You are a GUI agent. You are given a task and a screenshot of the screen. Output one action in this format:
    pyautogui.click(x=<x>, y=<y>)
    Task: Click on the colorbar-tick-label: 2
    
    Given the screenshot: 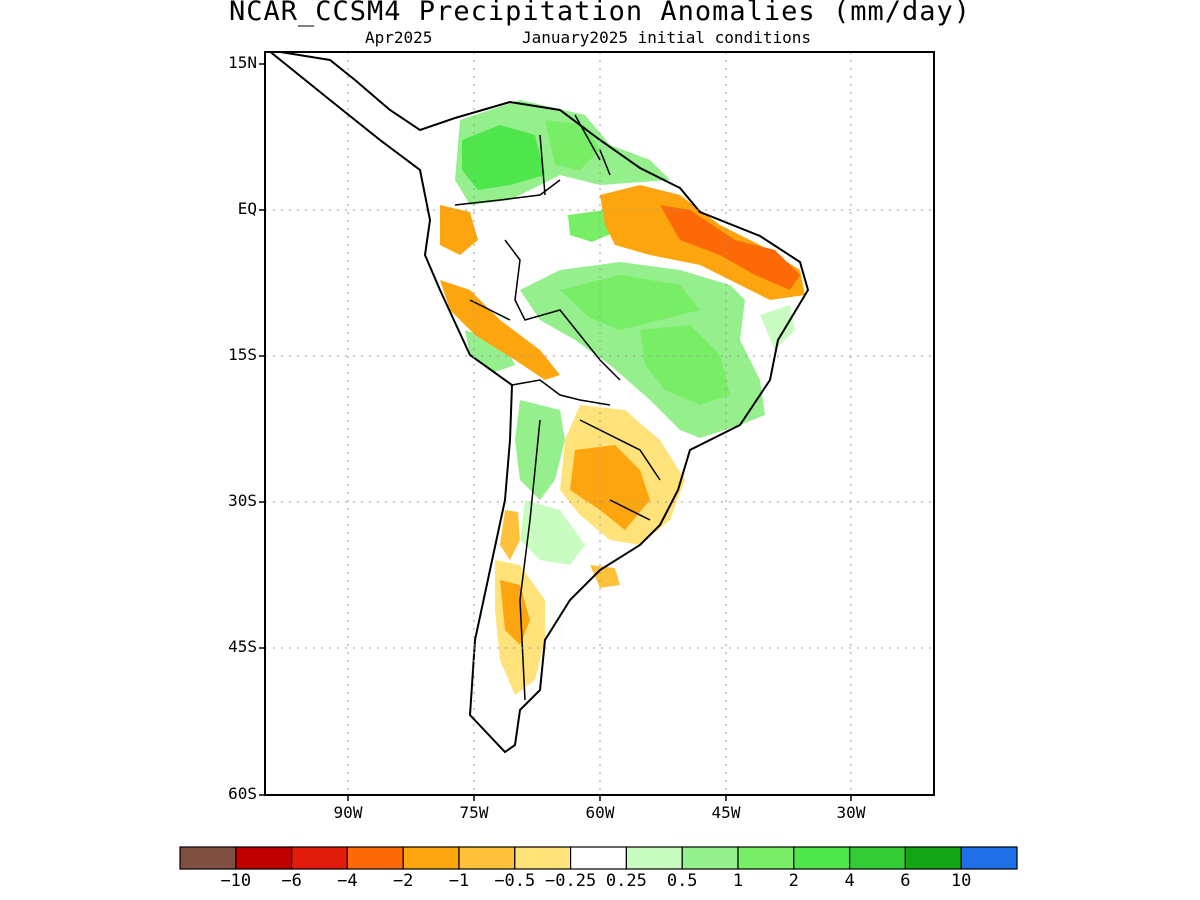 What is the action you would take?
    pyautogui.click(x=793, y=881)
    